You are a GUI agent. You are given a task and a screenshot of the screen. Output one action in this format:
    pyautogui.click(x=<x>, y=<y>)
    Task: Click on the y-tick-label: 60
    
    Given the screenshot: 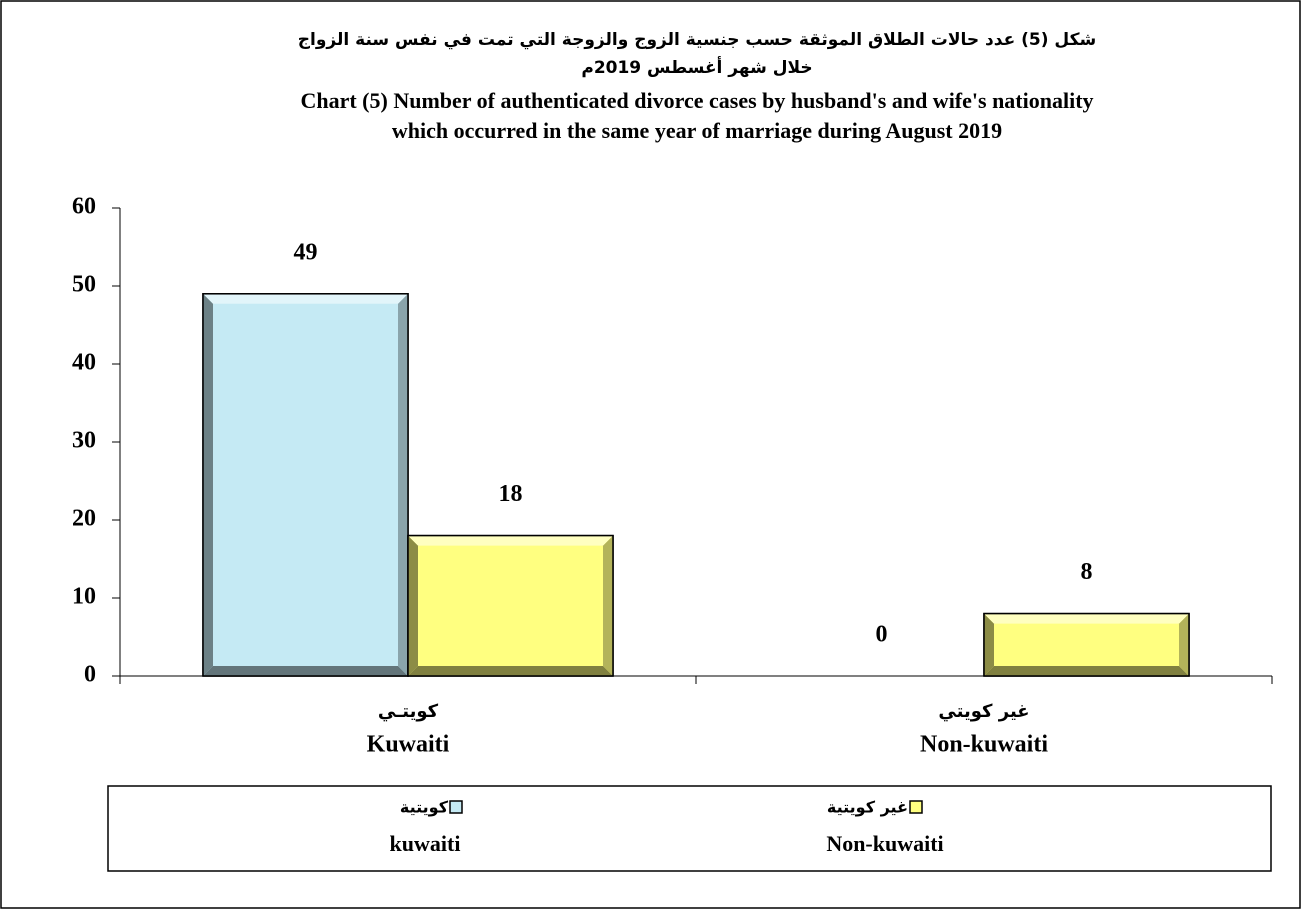 What is the action you would take?
    pyautogui.click(x=84, y=207)
    